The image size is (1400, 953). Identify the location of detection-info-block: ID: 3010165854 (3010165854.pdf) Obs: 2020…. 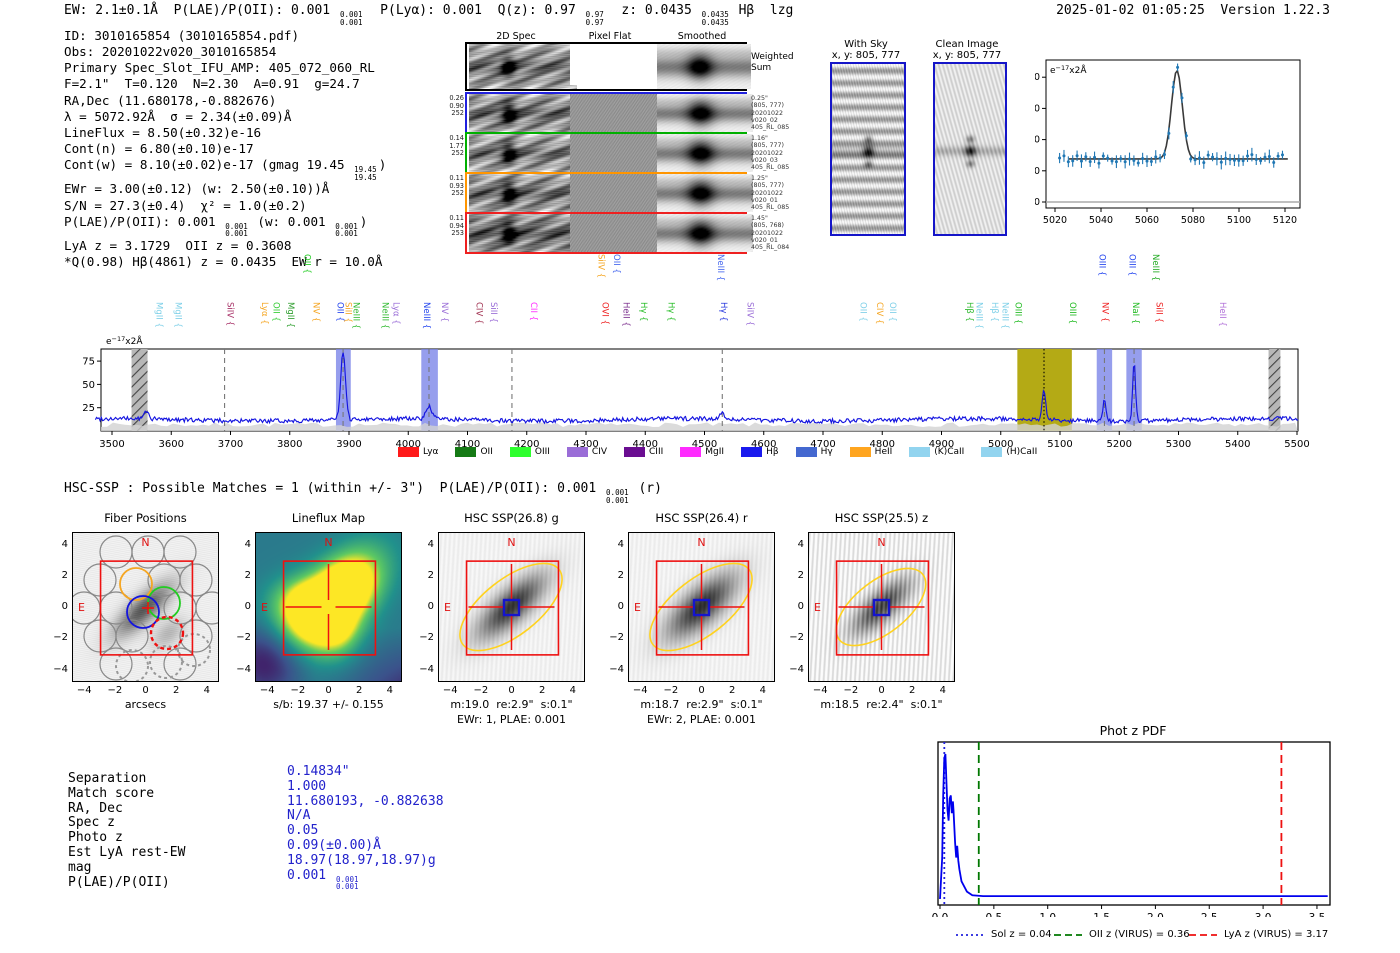
(225, 149).